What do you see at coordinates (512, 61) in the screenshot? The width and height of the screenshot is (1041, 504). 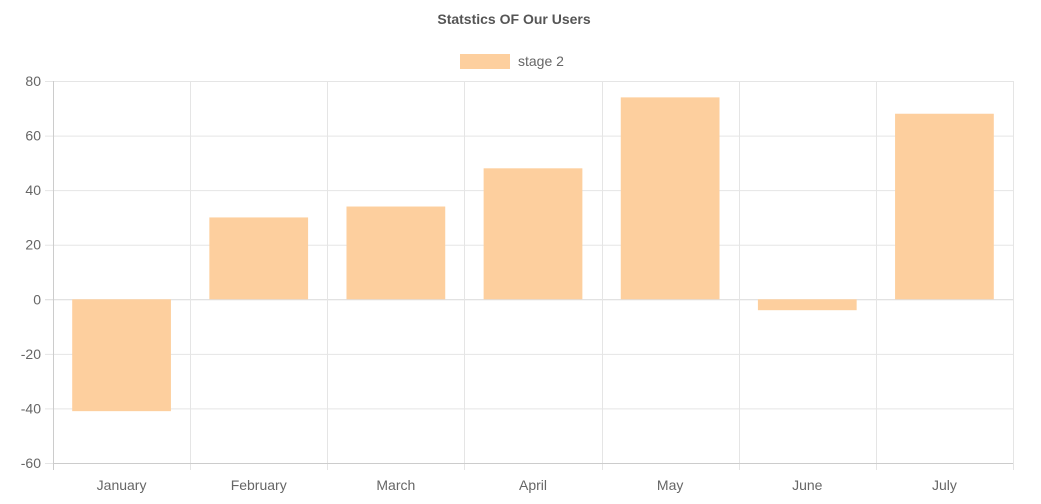 I see `legend: stage 2` at bounding box center [512, 61].